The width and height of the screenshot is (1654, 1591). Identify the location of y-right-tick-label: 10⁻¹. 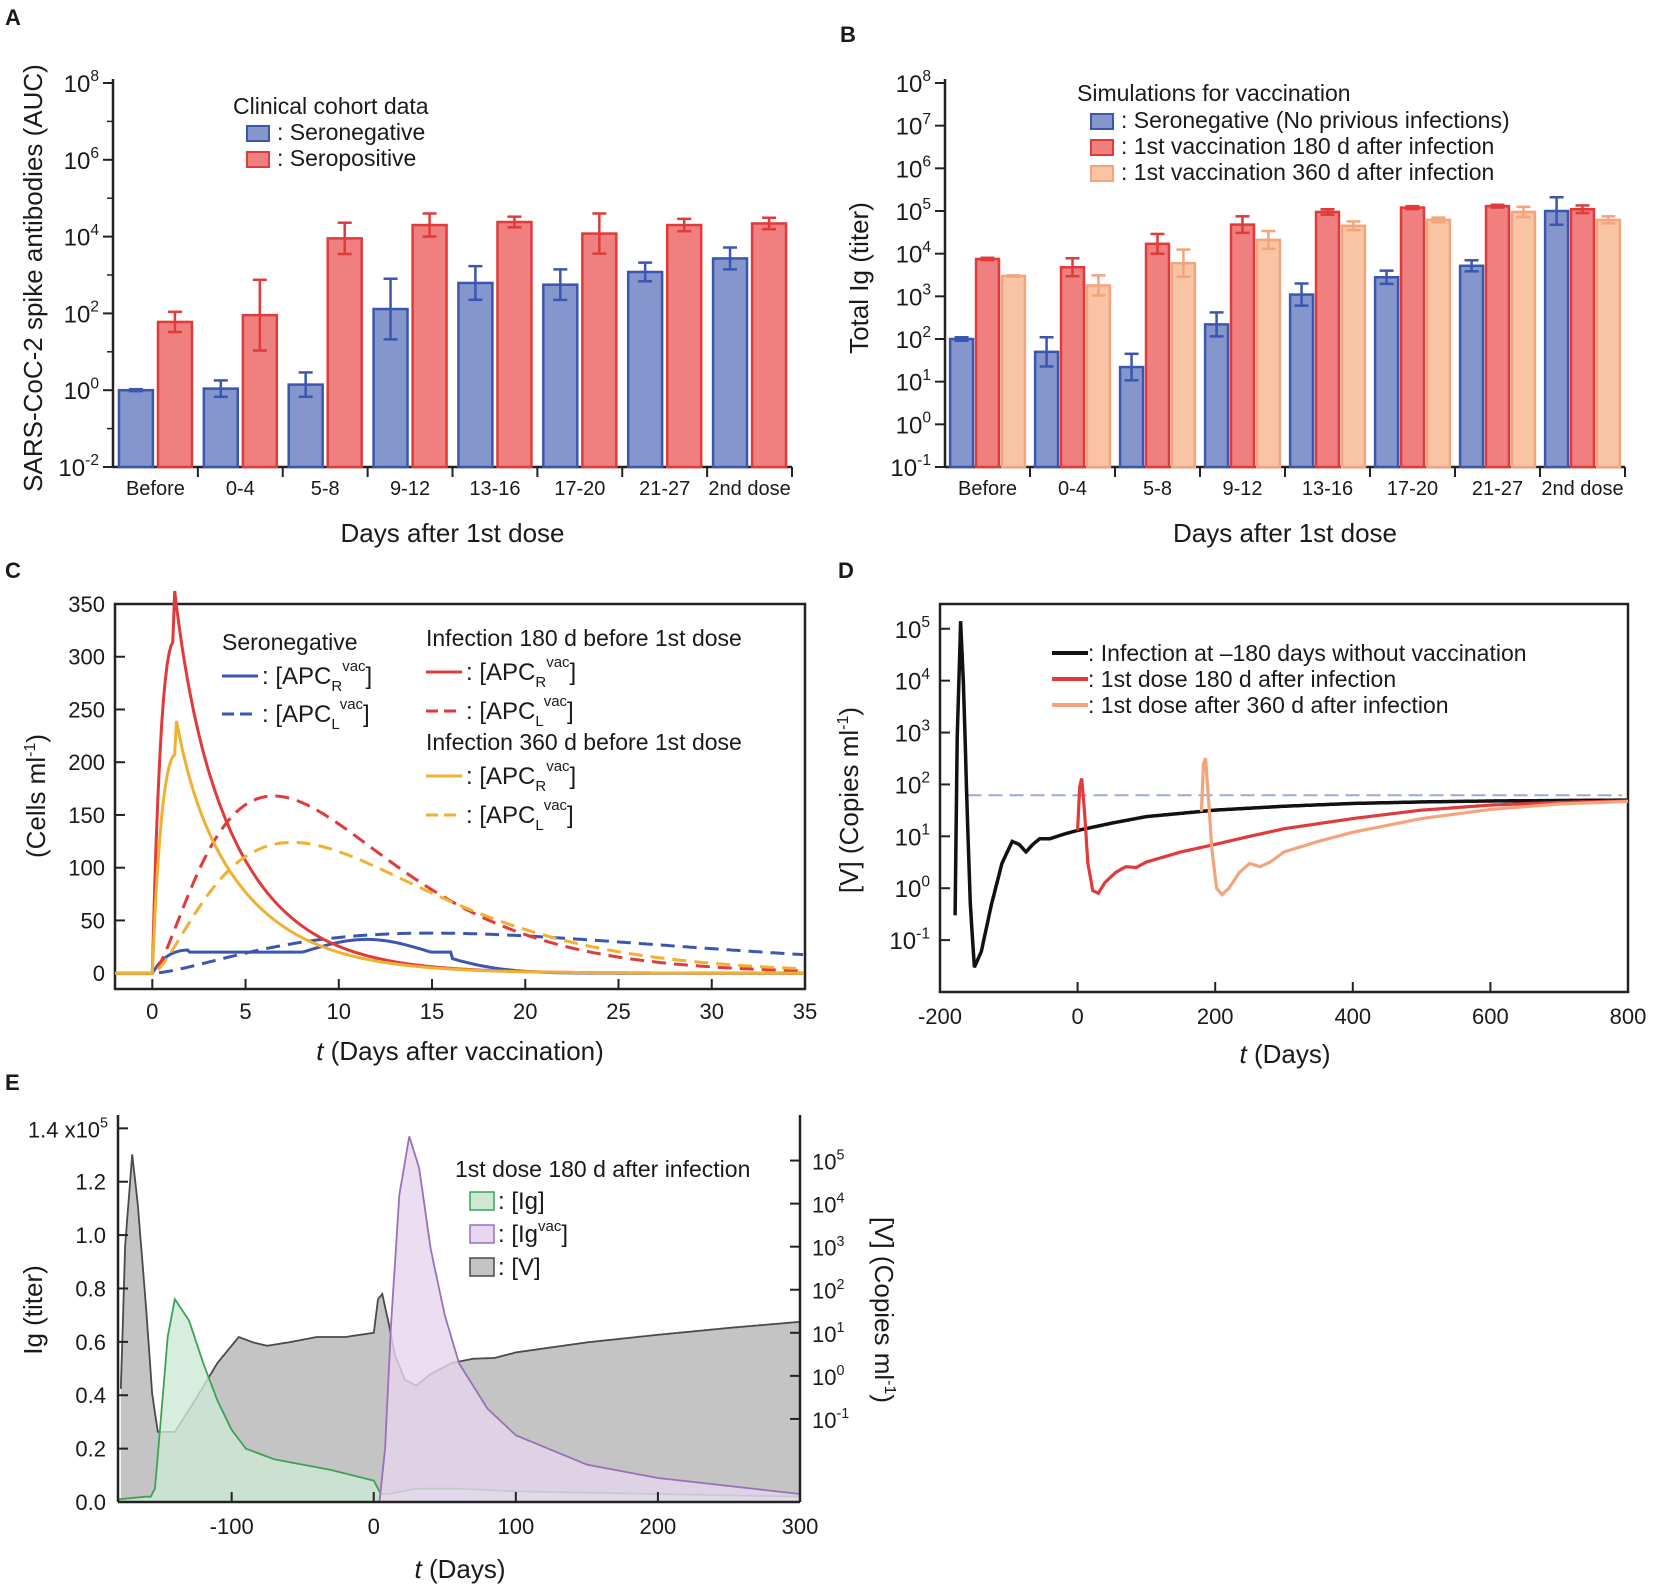
(830, 1419).